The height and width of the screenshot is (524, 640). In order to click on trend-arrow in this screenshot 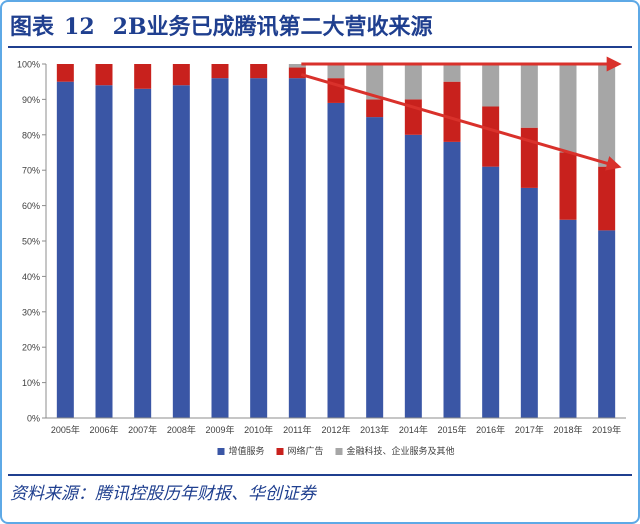, I will do `click(461, 122)`.